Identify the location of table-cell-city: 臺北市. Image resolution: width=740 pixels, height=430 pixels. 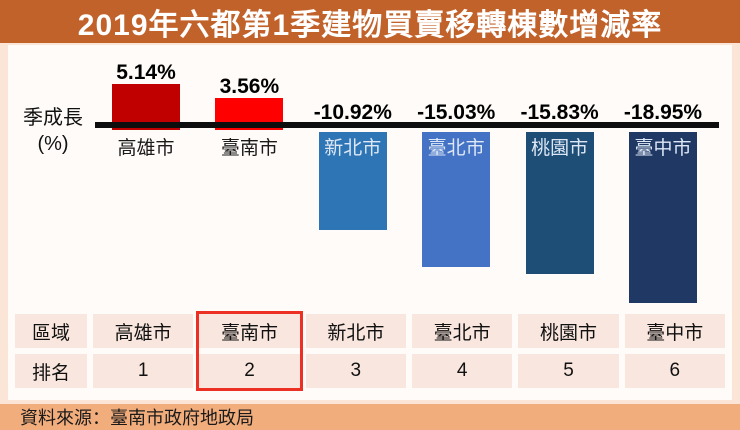
(462, 331).